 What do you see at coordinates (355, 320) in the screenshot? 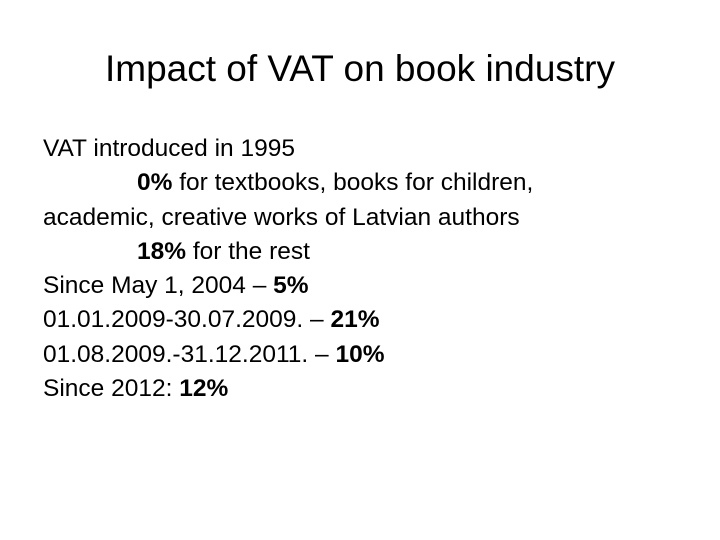
I see `vat-rate: 21%` at bounding box center [355, 320].